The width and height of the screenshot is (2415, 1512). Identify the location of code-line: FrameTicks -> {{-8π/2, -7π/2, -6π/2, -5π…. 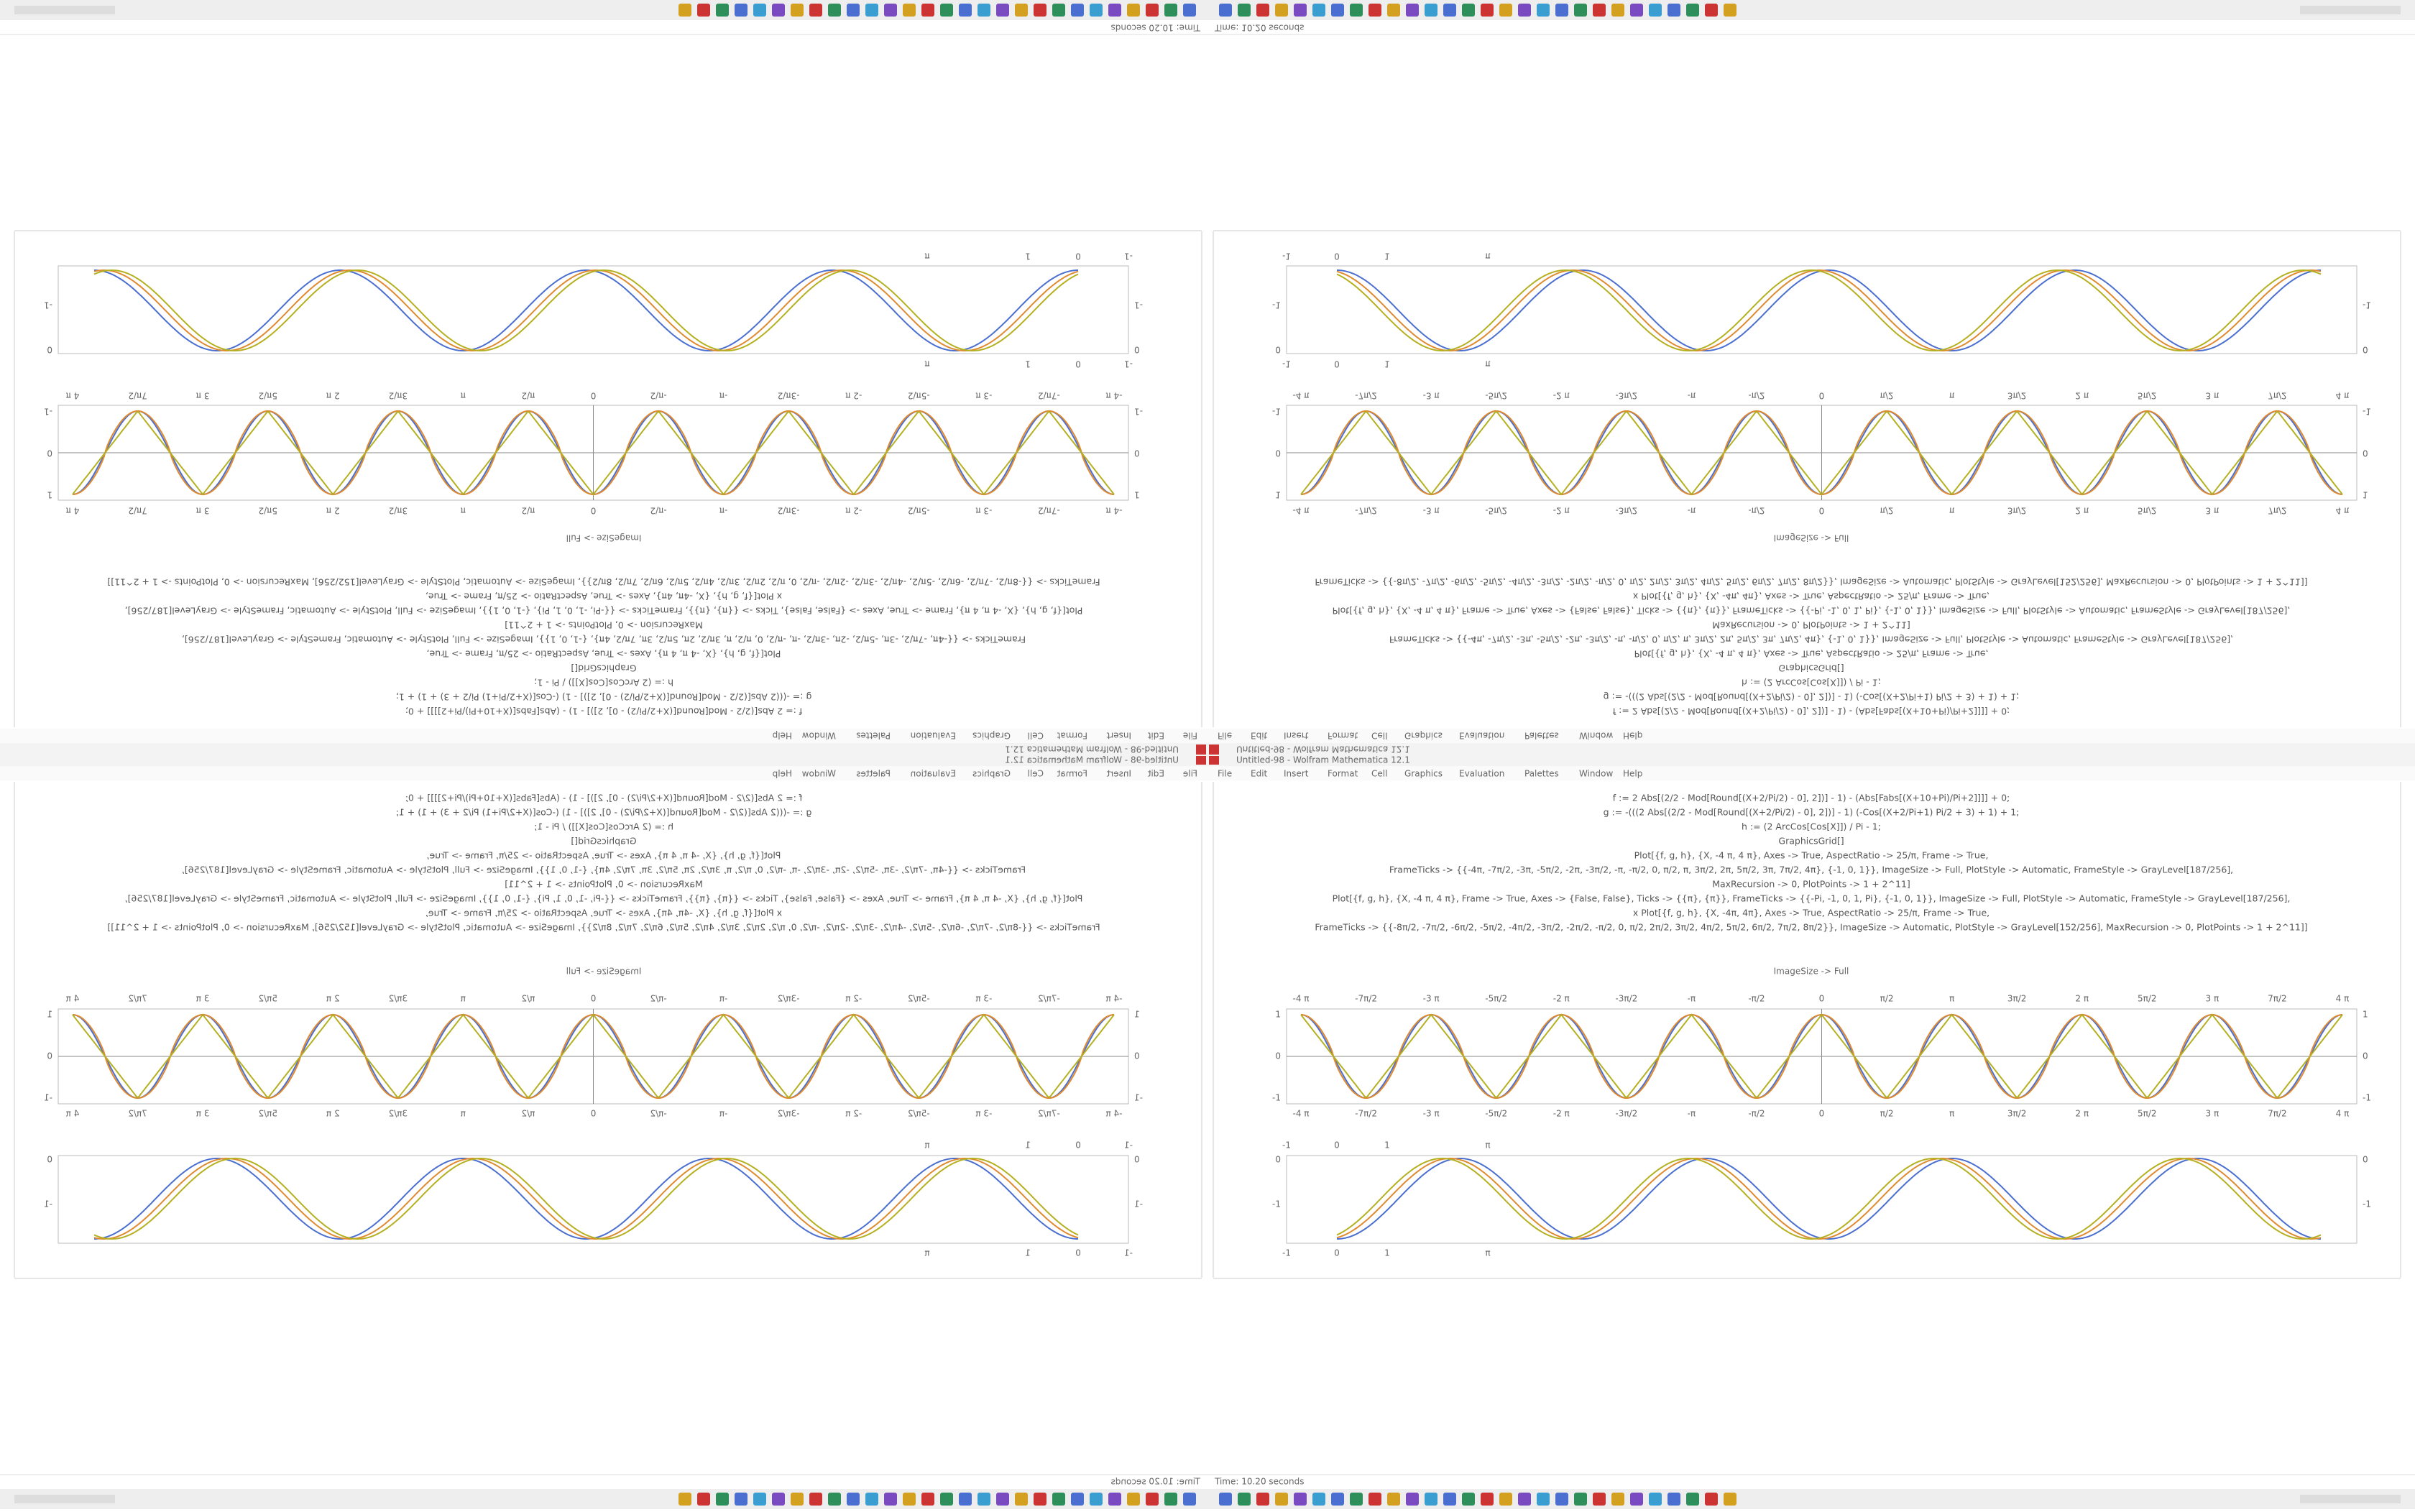
(603, 582).